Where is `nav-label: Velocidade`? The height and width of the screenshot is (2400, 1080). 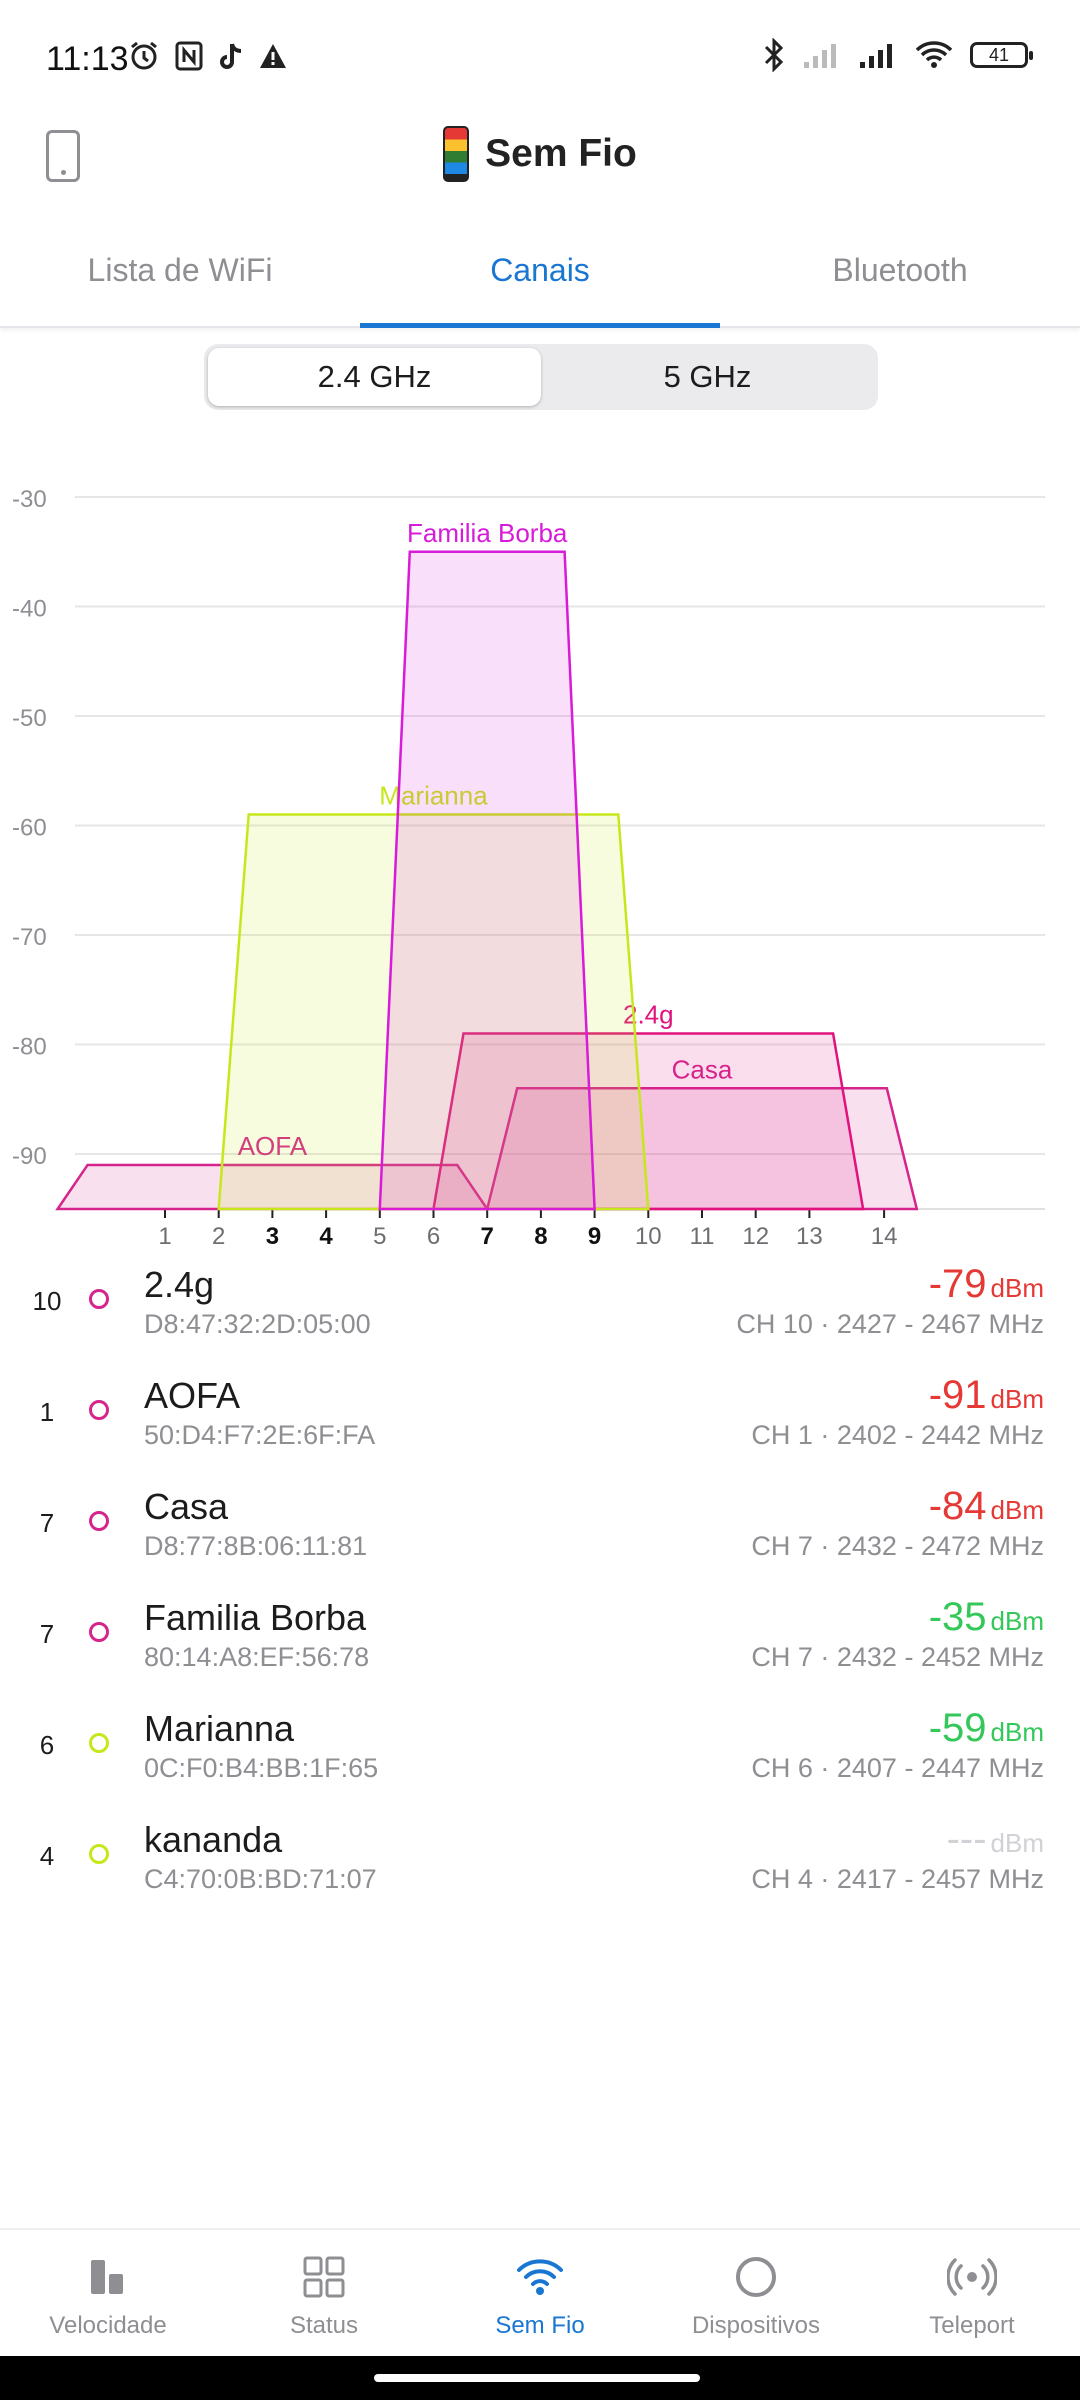 nav-label: Velocidade is located at coordinates (108, 2325).